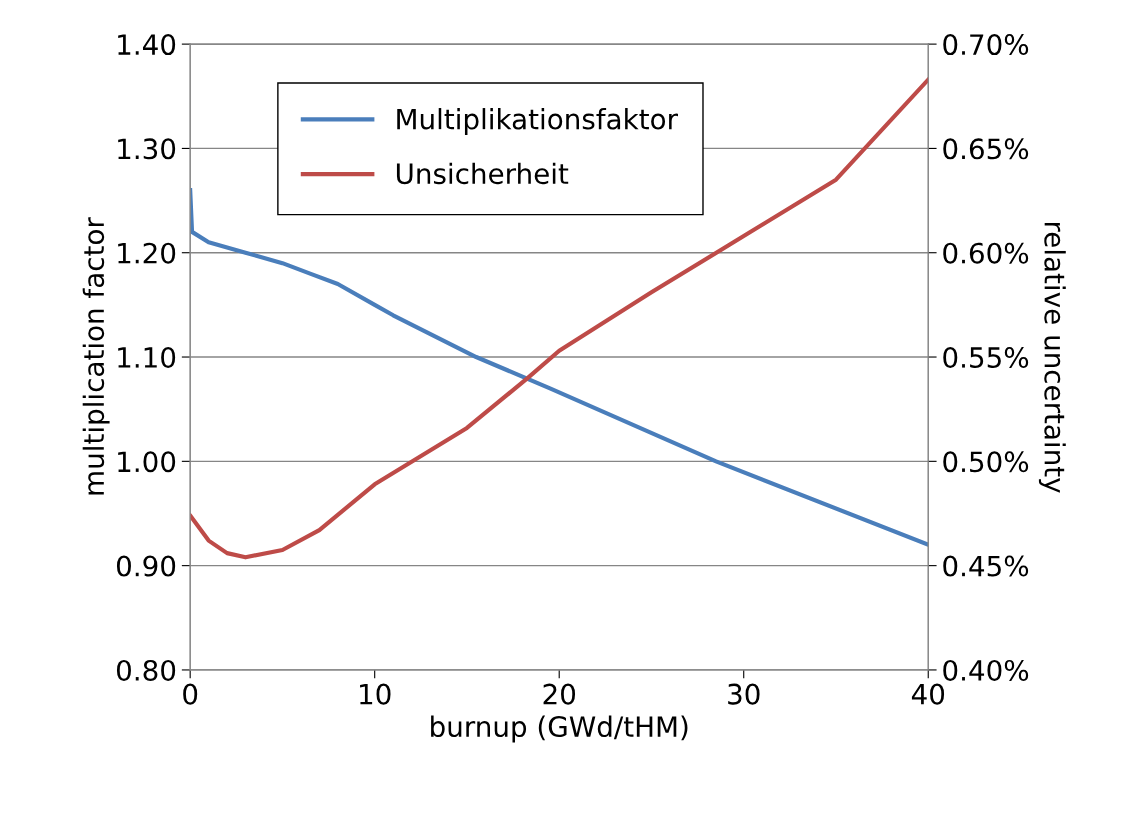 This screenshot has width=1132, height=817. I want to click on y-tick-label: 1.30, so click(147, 149).